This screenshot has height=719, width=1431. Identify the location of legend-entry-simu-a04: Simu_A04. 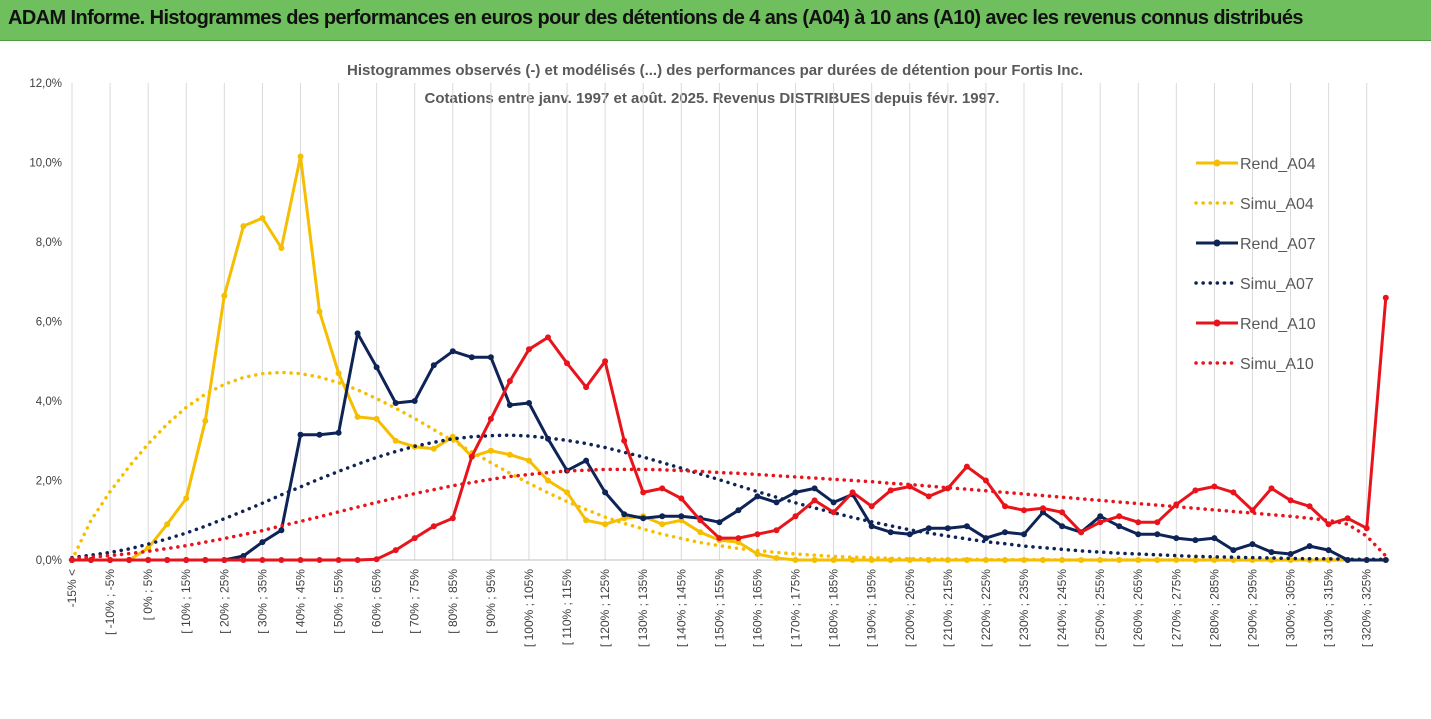
(1254, 204).